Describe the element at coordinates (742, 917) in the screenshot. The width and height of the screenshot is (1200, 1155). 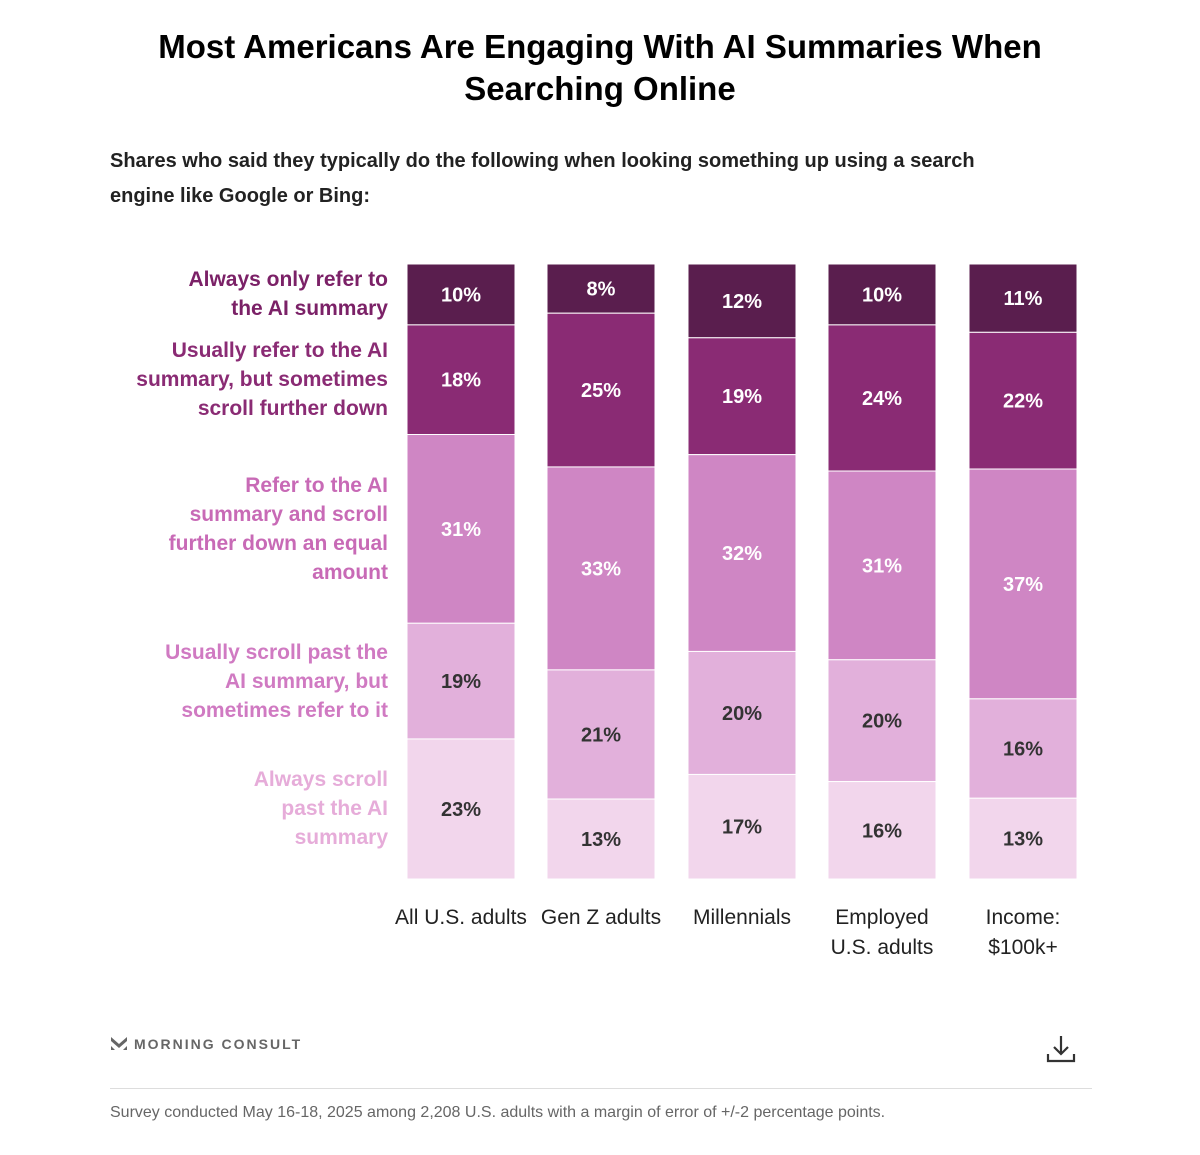
I see `category-label: Millennials` at that location.